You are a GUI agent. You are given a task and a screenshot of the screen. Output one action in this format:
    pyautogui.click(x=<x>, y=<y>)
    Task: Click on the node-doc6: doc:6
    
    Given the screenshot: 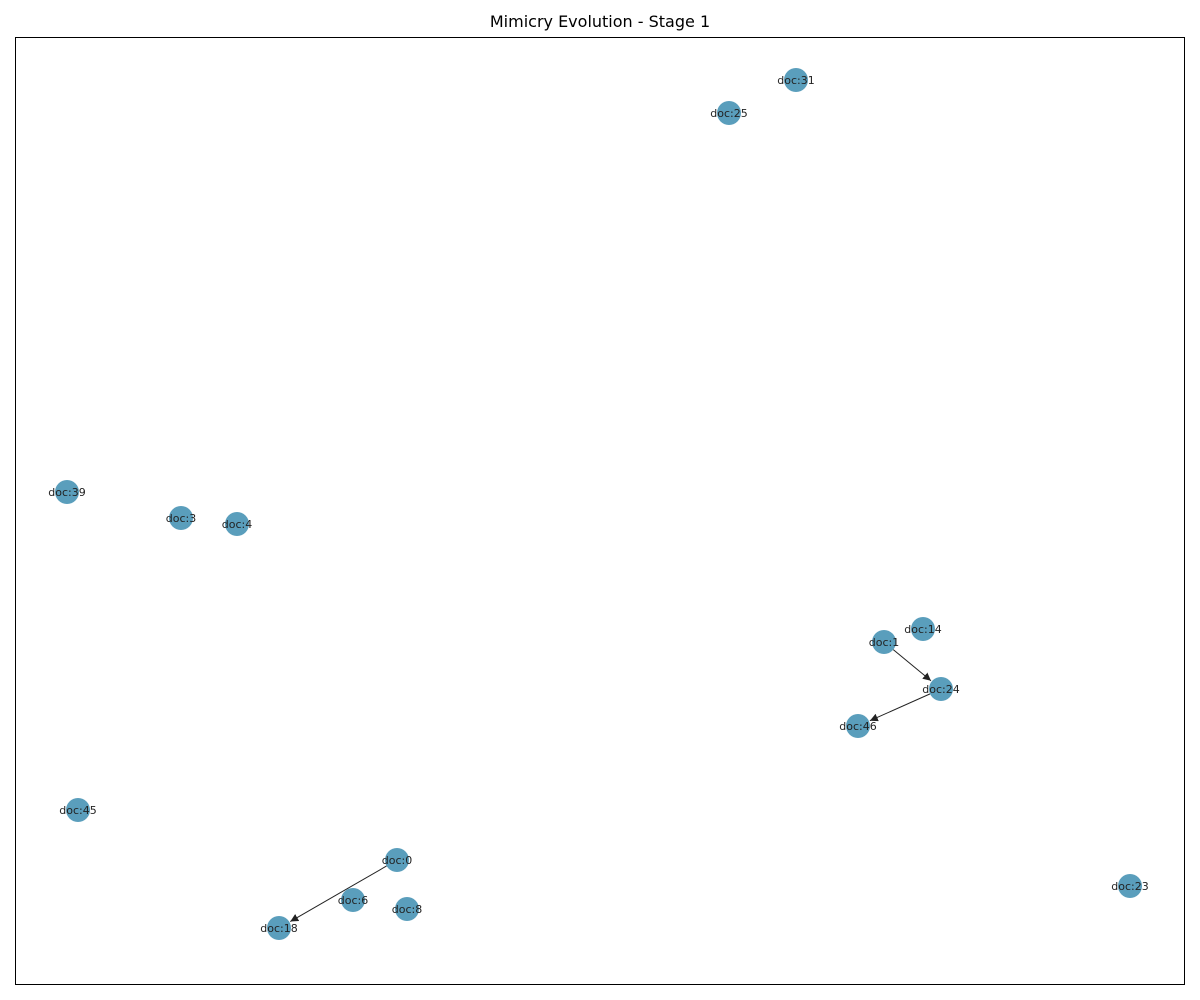 What is the action you would take?
    pyautogui.click(x=353, y=900)
    